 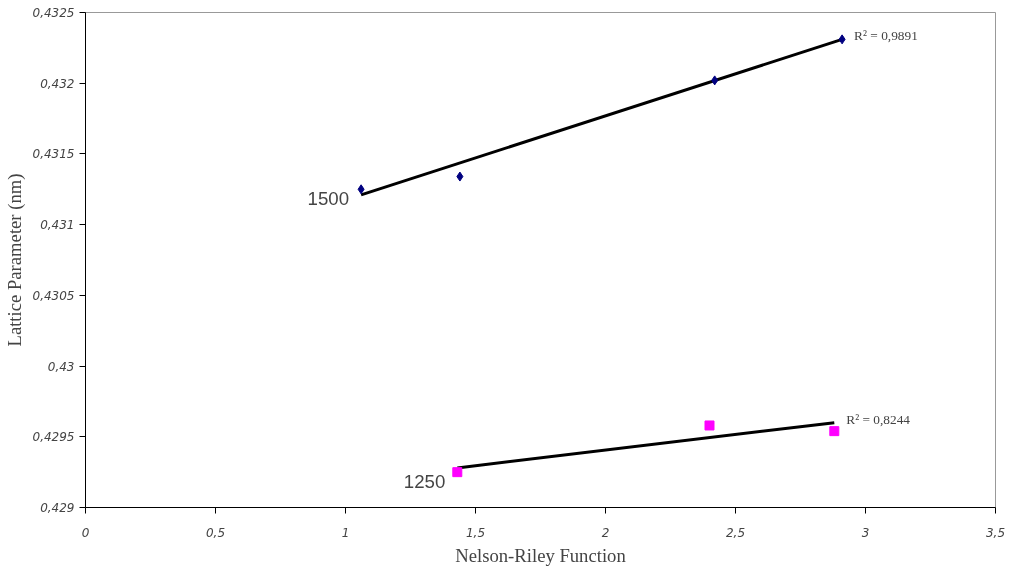 I want to click on y-axis-title: Lattice Parameter (nm), so click(x=14, y=260).